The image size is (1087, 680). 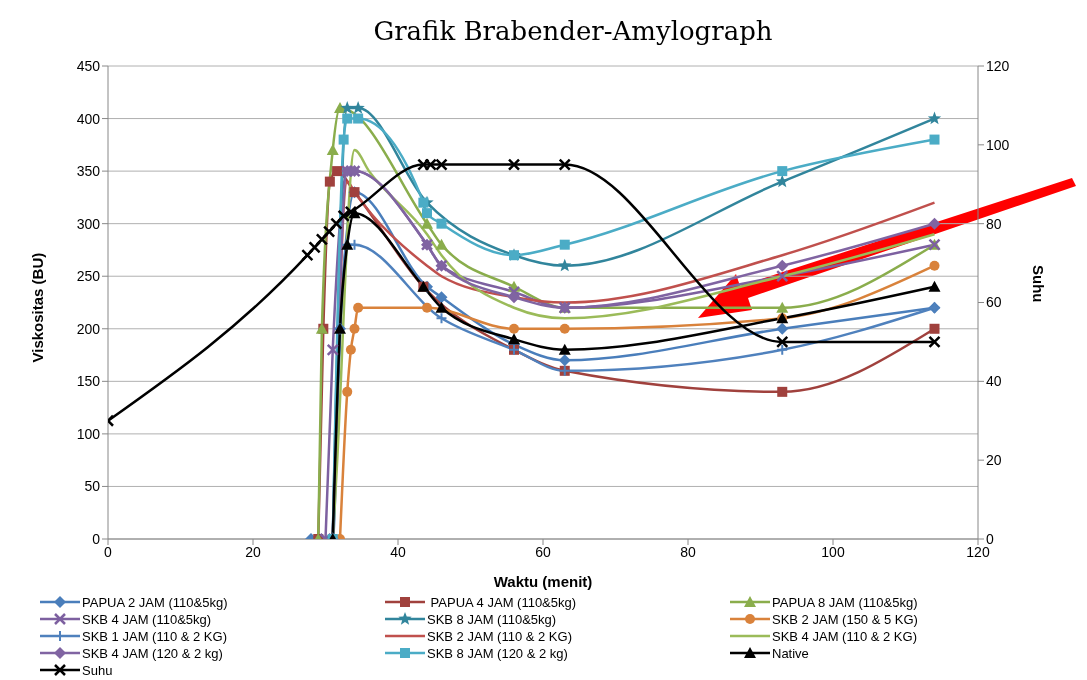 I want to click on x-tick-label: 0, so click(x=108, y=551).